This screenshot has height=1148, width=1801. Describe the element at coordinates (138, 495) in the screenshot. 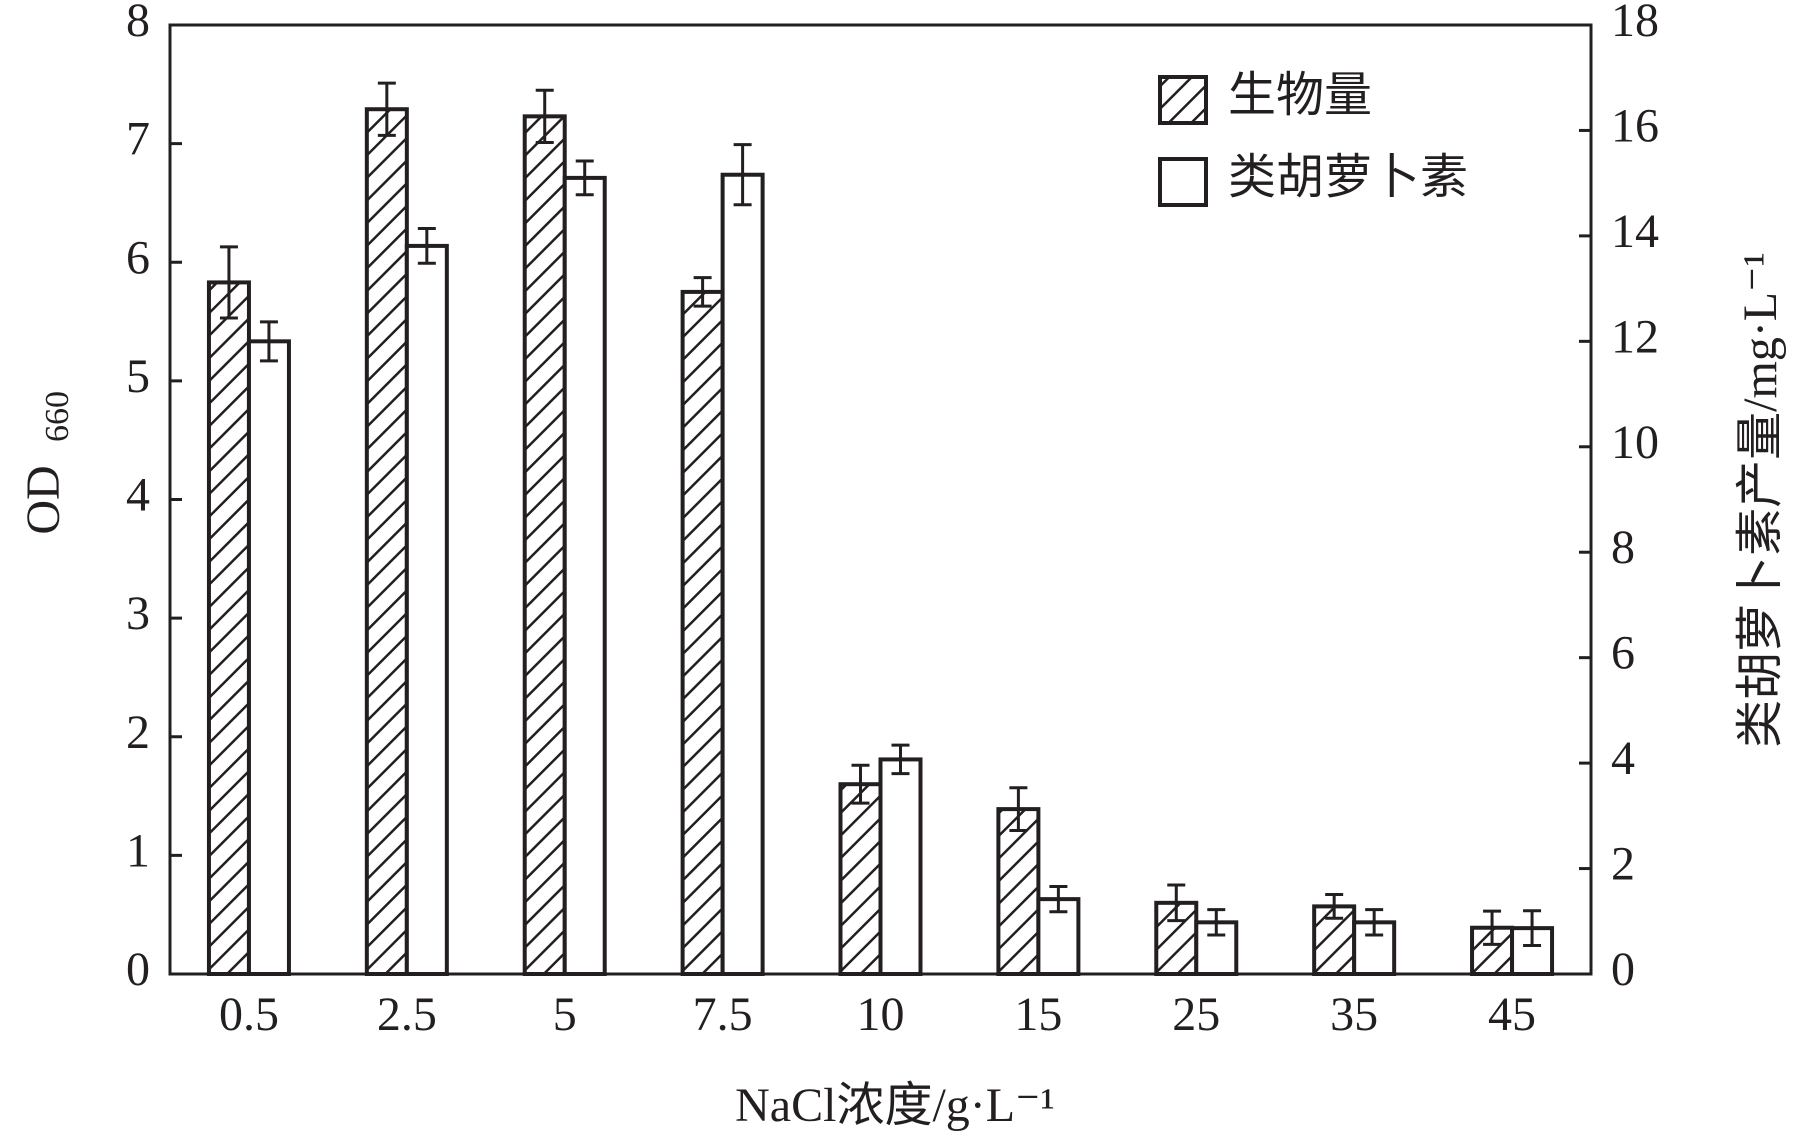

I see `y-tick-label: 4` at that location.